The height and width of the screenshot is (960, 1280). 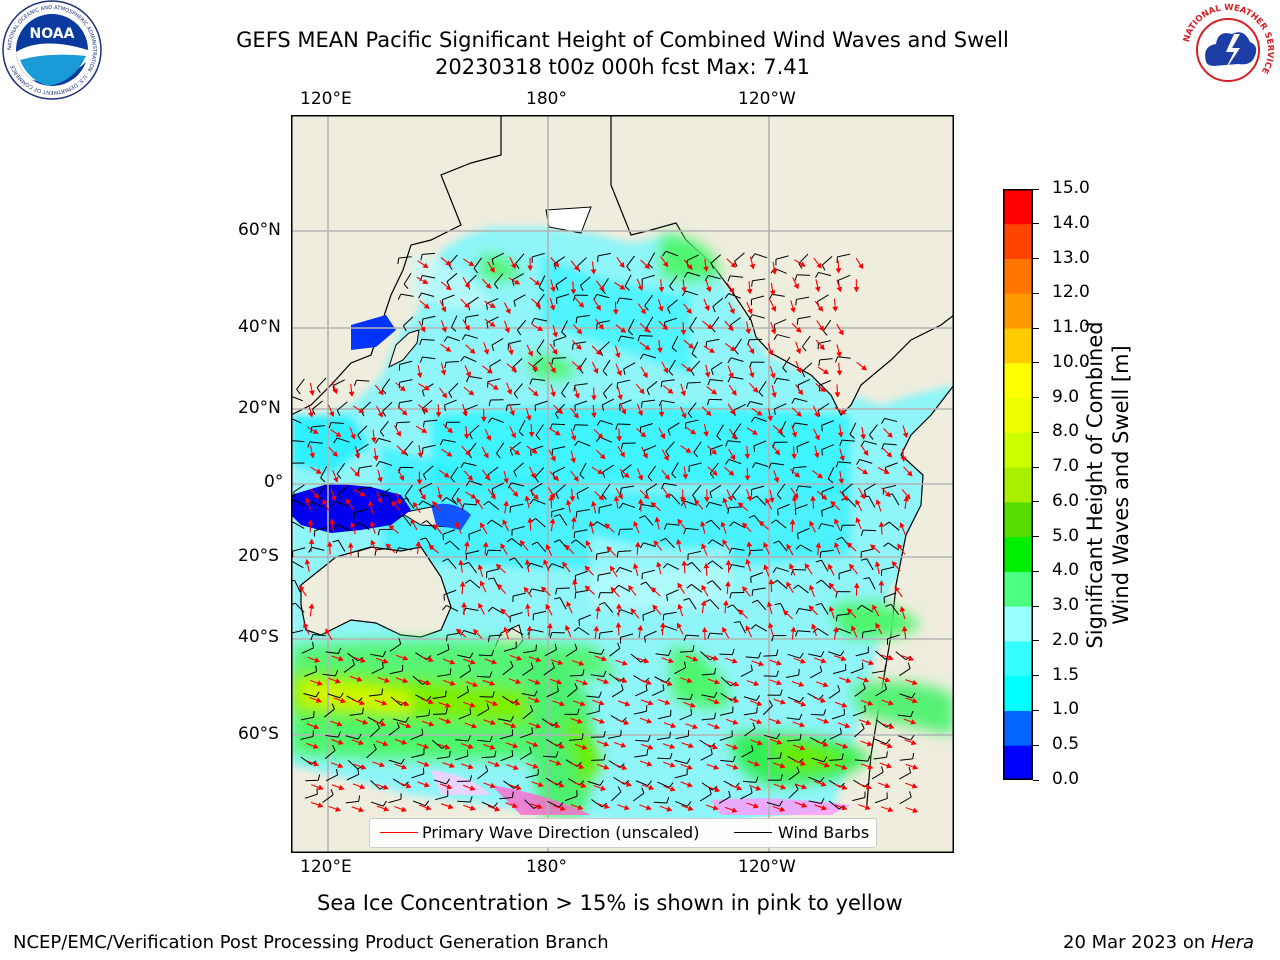 I want to click on colorbar-tick-mark, so click(x=1036, y=780).